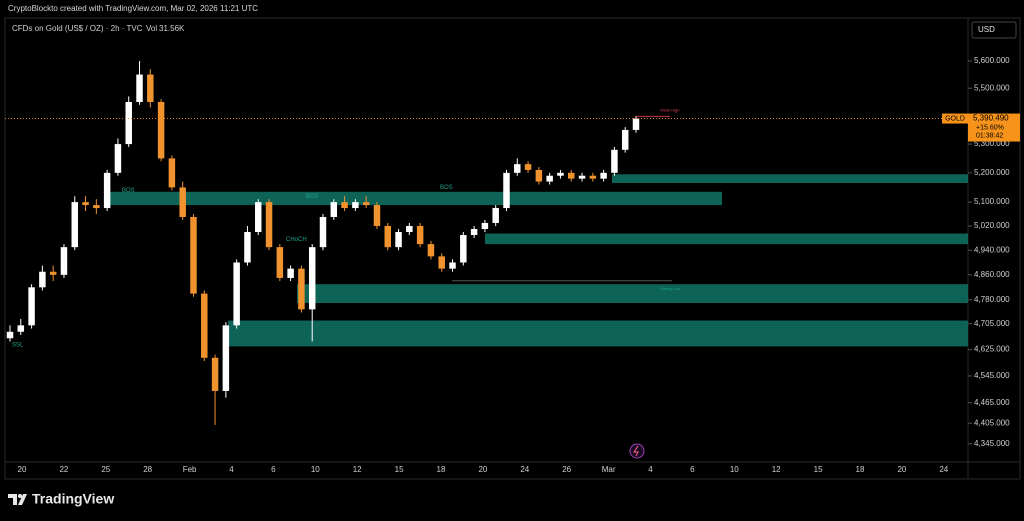 The image size is (1024, 521). Describe the element at coordinates (20, 496) in the screenshot. I see `logo-dot` at that location.